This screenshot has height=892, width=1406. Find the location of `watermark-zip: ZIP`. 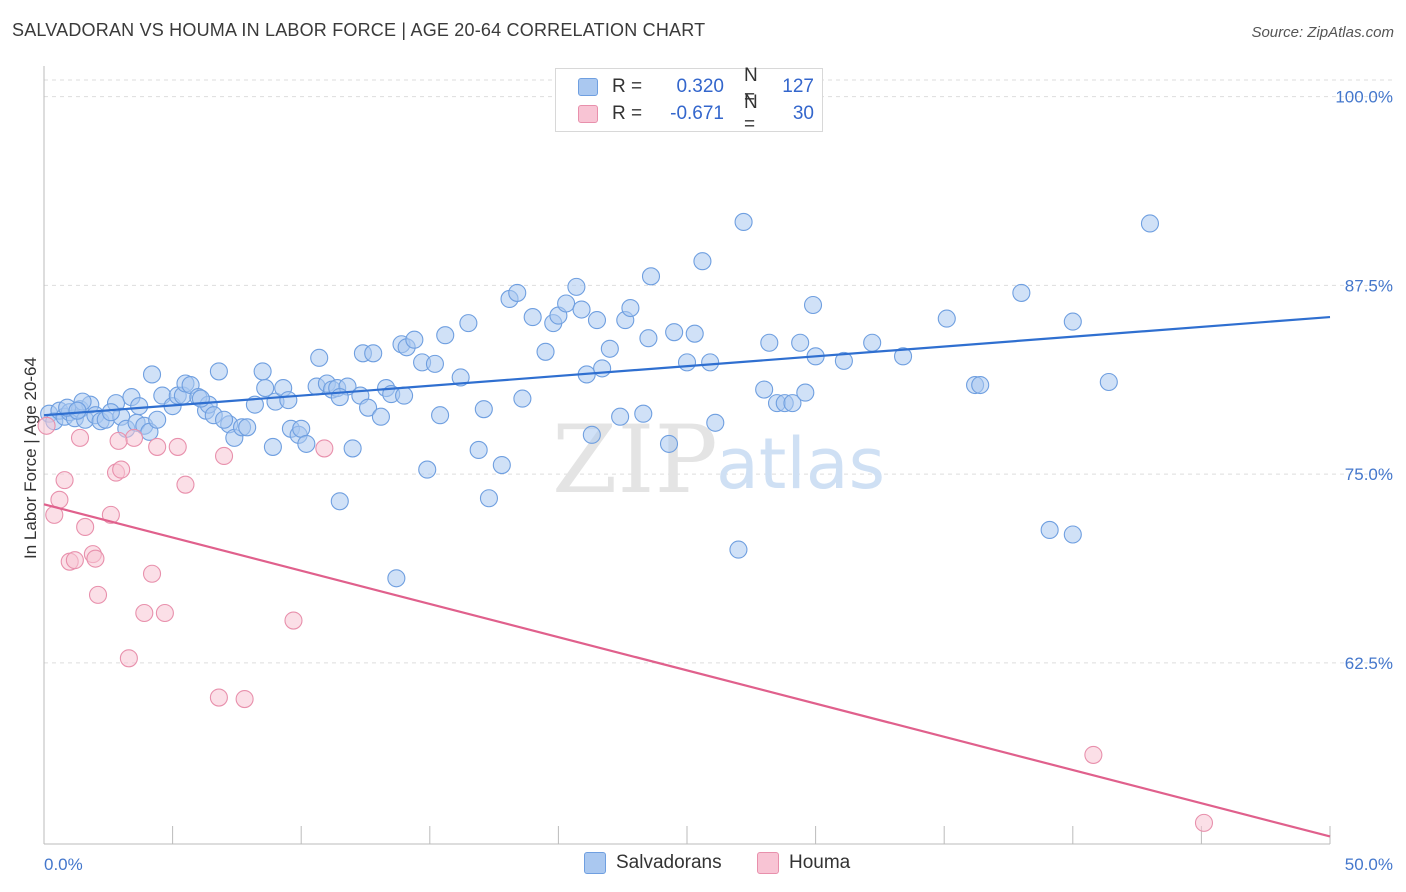

watermark-zip: ZIP is located at coordinates (635, 460).